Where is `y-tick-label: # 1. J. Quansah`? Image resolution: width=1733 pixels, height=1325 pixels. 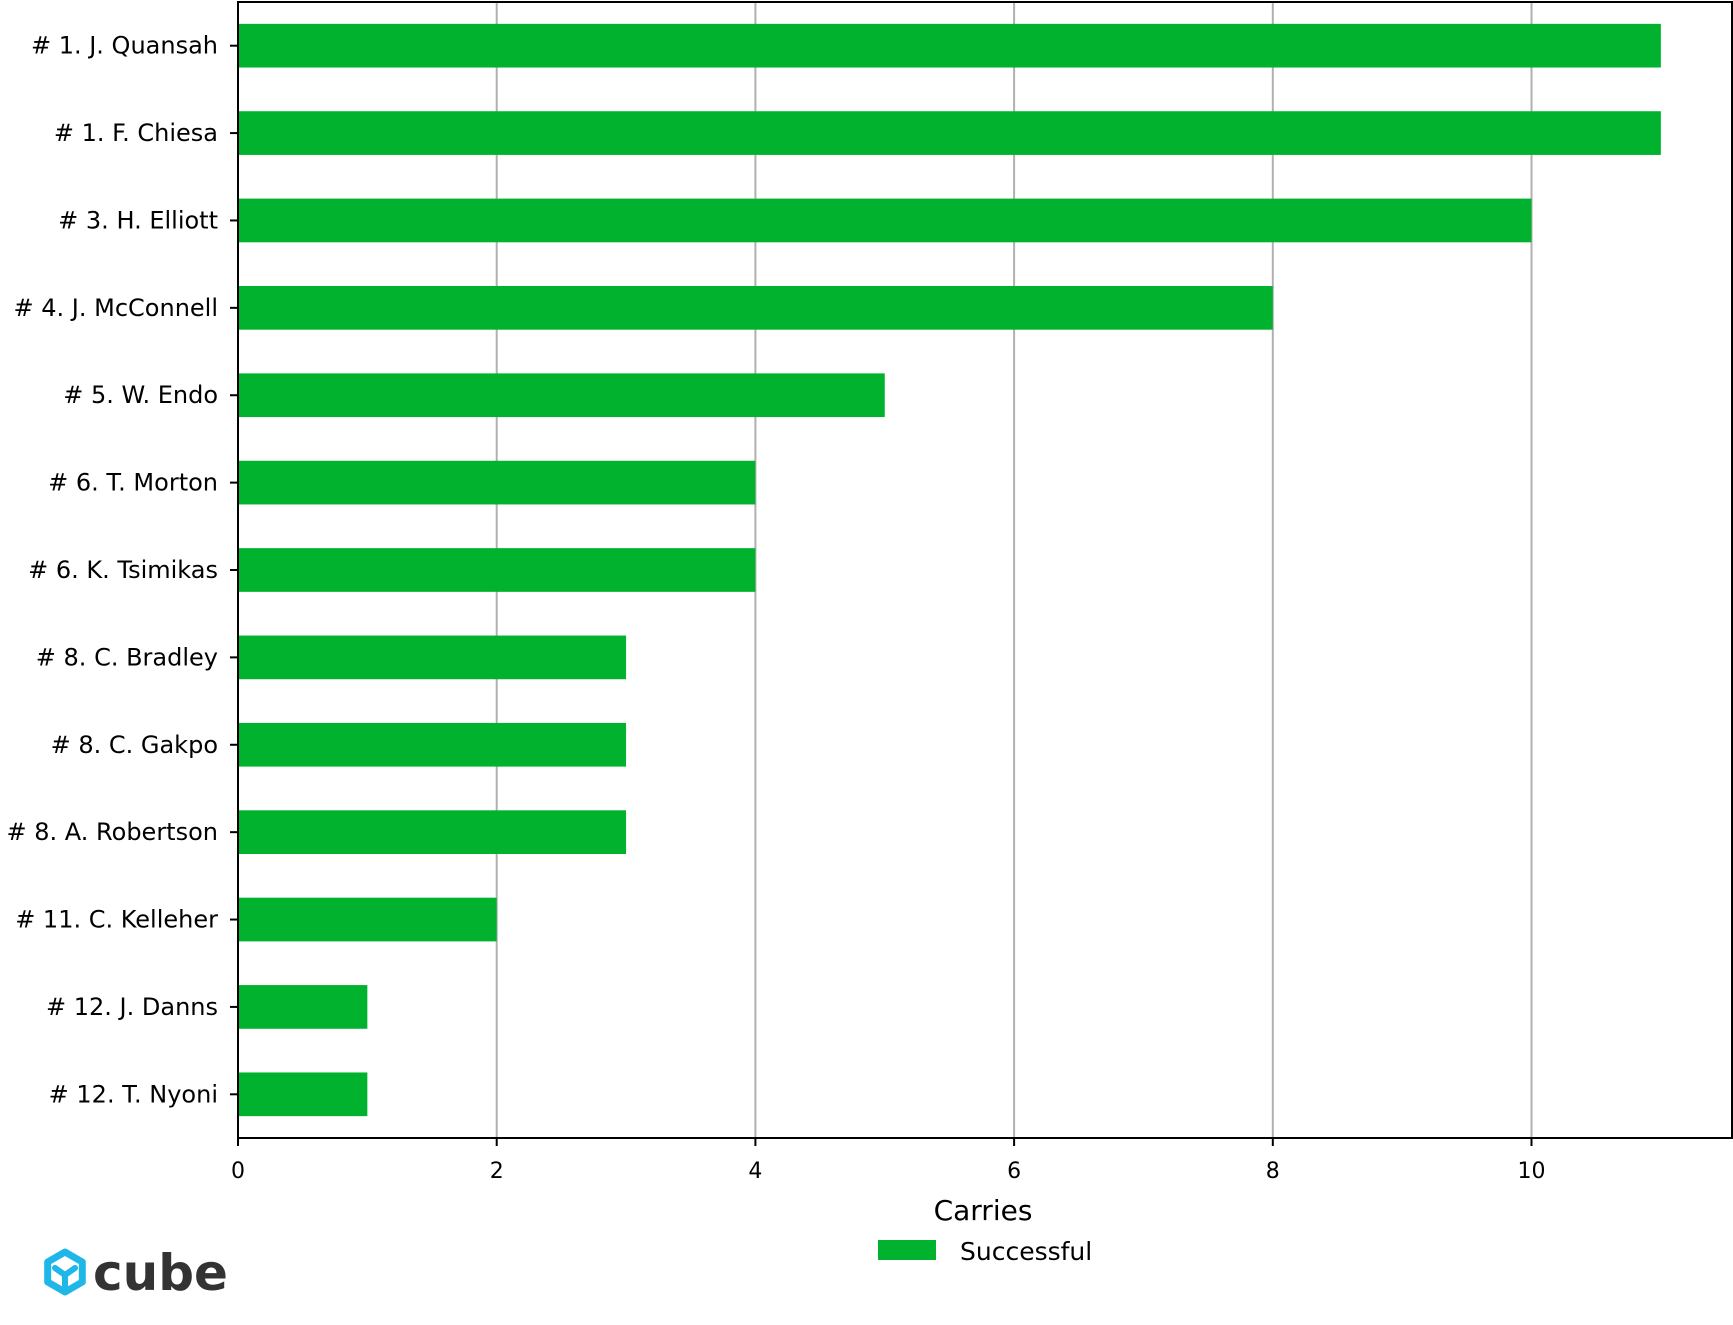
y-tick-label: # 1. J. Quansah is located at coordinates (124, 46).